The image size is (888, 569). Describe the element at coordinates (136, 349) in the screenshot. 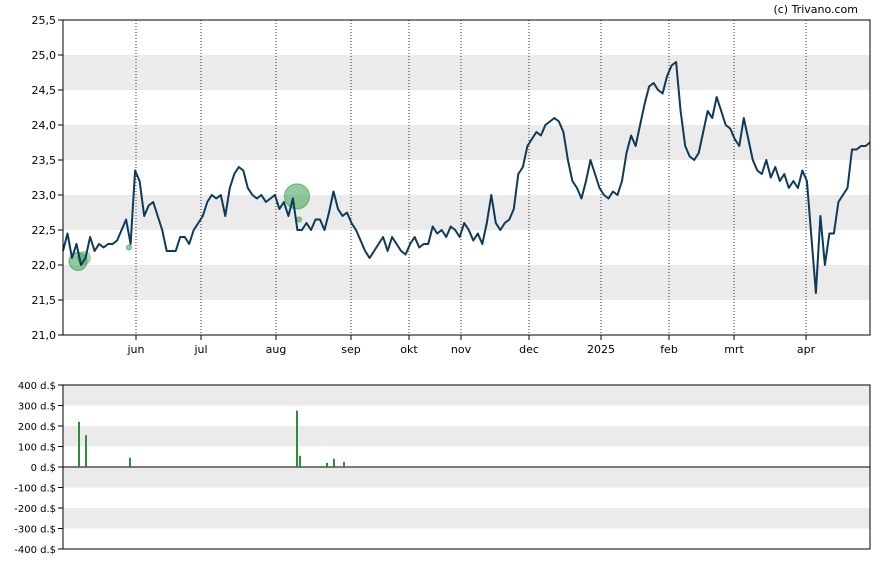

I see `price-x-tick-label: jun` at that location.